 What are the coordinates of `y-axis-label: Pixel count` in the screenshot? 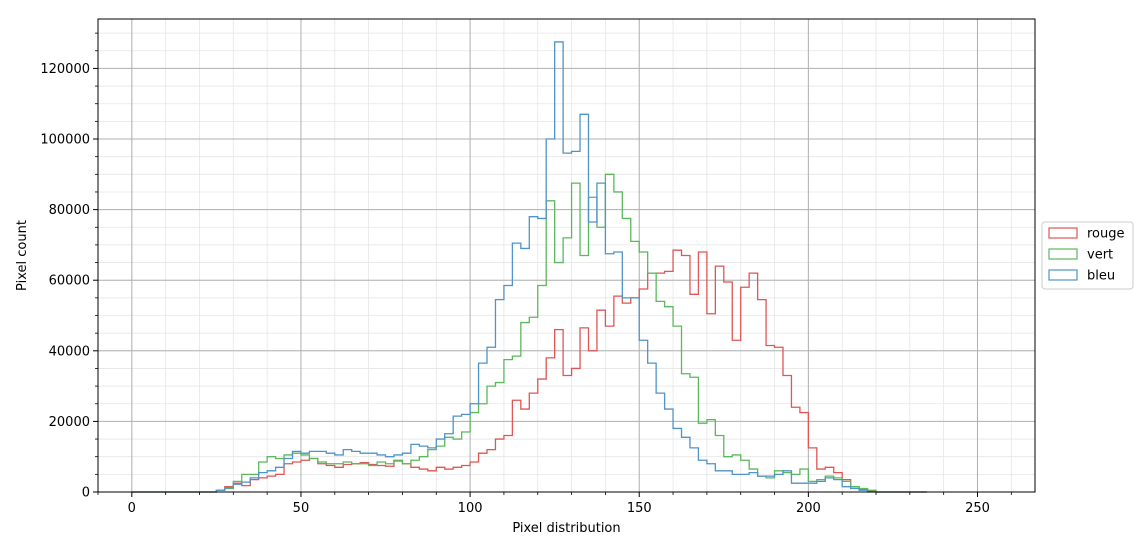 It's located at (22, 255).